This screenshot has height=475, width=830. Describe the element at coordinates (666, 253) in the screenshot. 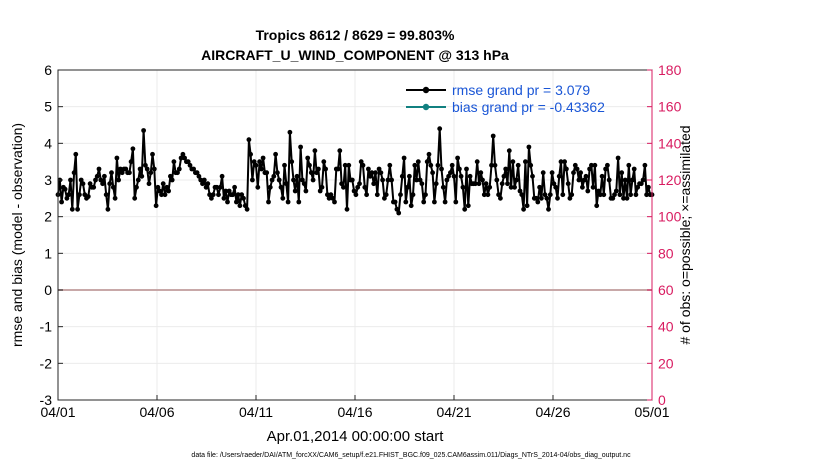

I see `y-right-tick-label: 80` at that location.